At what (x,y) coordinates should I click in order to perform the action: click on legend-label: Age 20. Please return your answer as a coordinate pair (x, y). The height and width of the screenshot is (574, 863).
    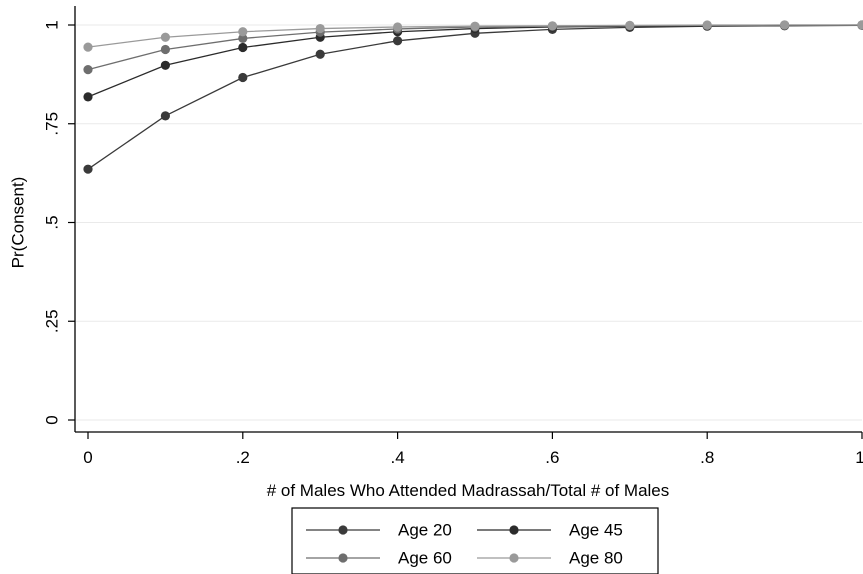
    Looking at the image, I should click on (425, 530).